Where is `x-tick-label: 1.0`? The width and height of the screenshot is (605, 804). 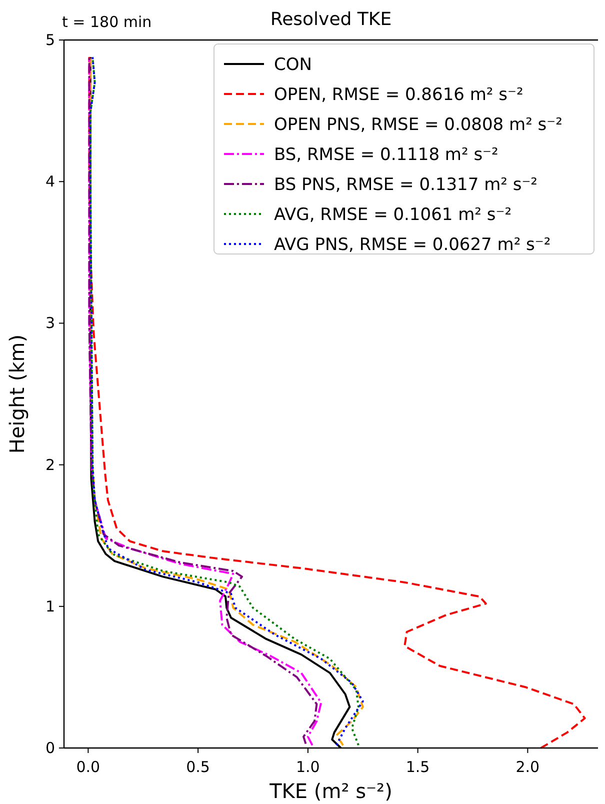
x-tick-label: 1.0 is located at coordinates (308, 767).